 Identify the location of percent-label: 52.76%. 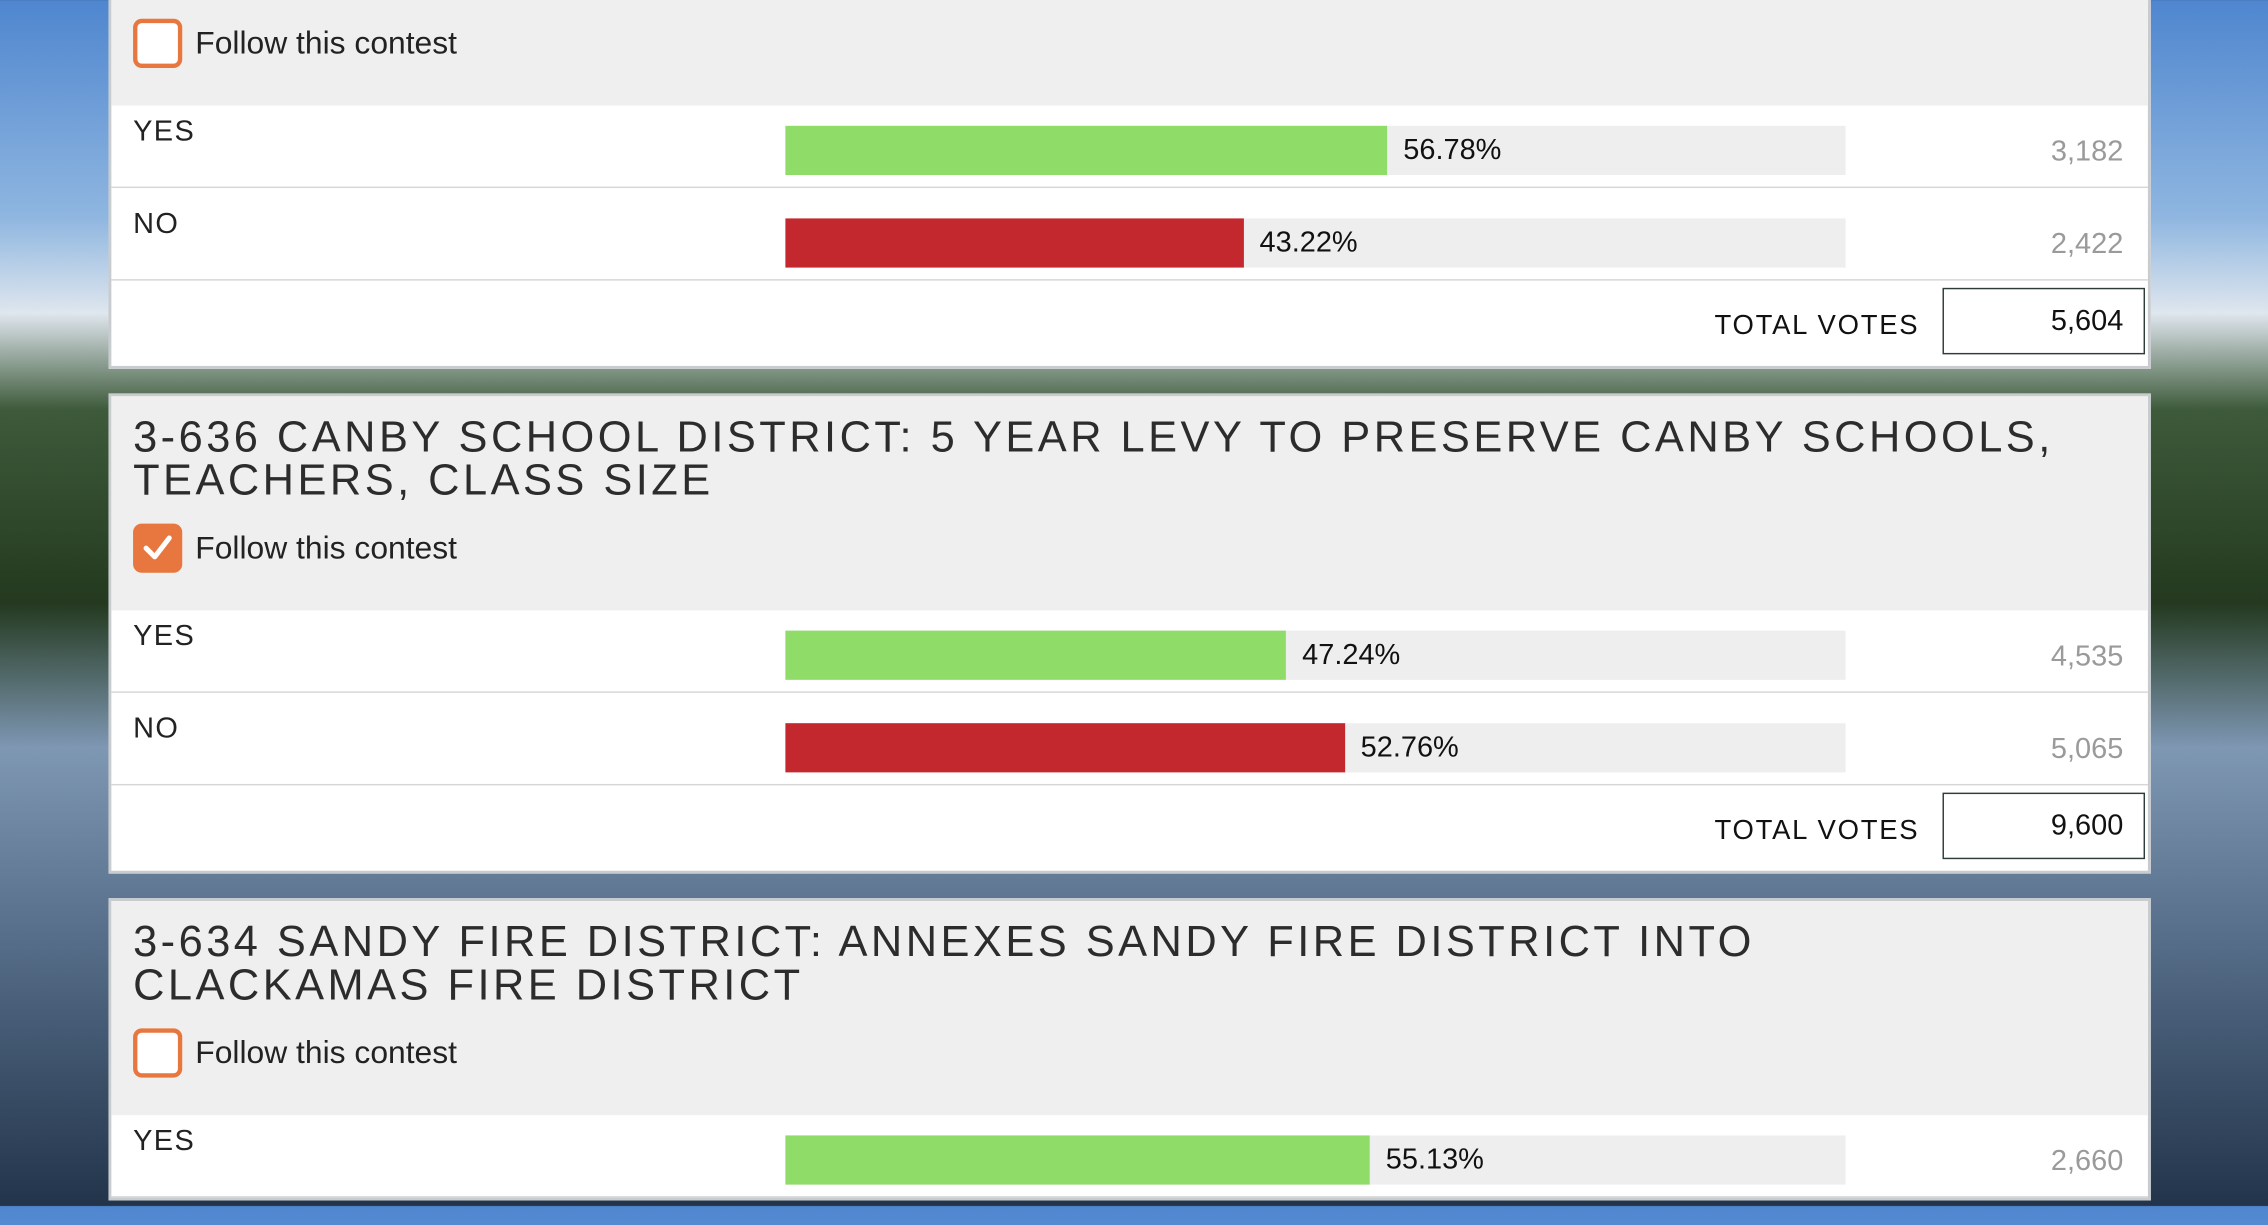
(1409, 747).